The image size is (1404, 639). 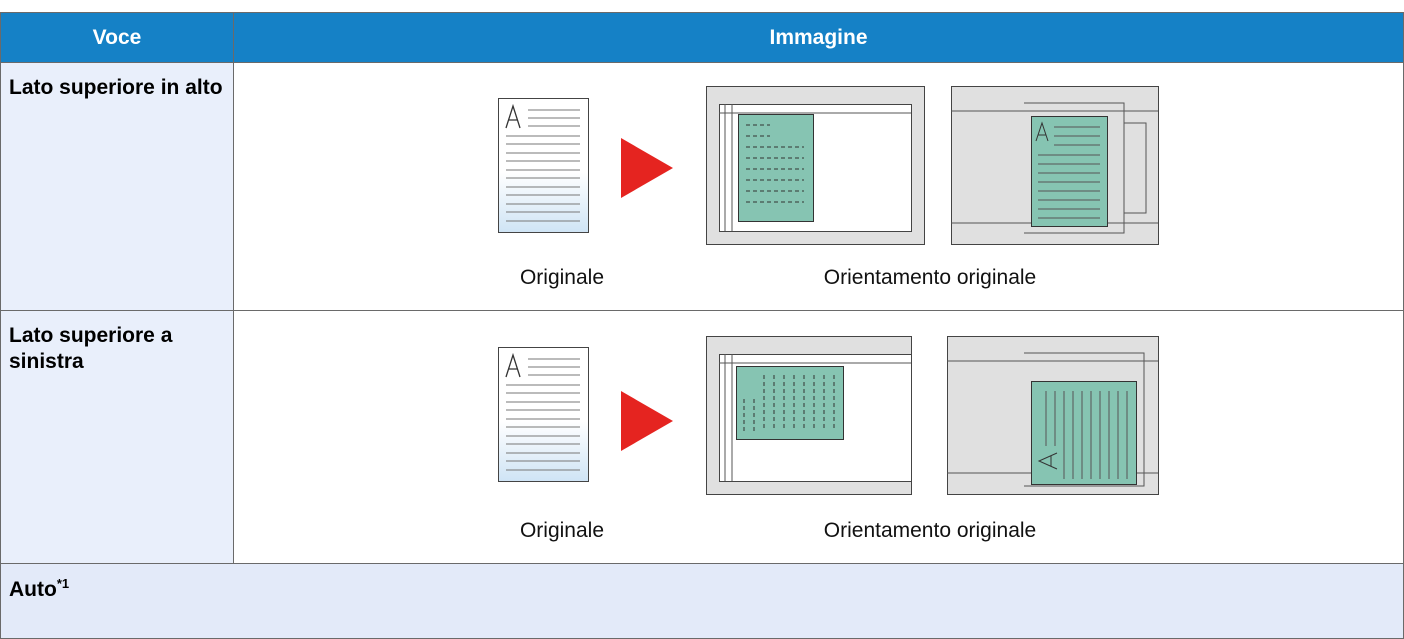 What do you see at coordinates (117, 37) in the screenshot?
I see `header-cell: Voce` at bounding box center [117, 37].